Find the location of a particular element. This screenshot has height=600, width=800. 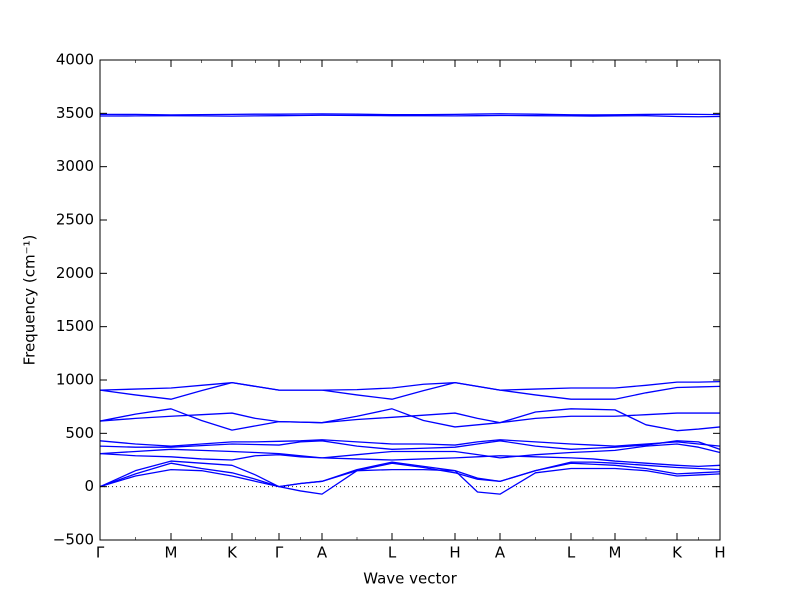

x-axis-label: Wave vector is located at coordinates (410, 579).